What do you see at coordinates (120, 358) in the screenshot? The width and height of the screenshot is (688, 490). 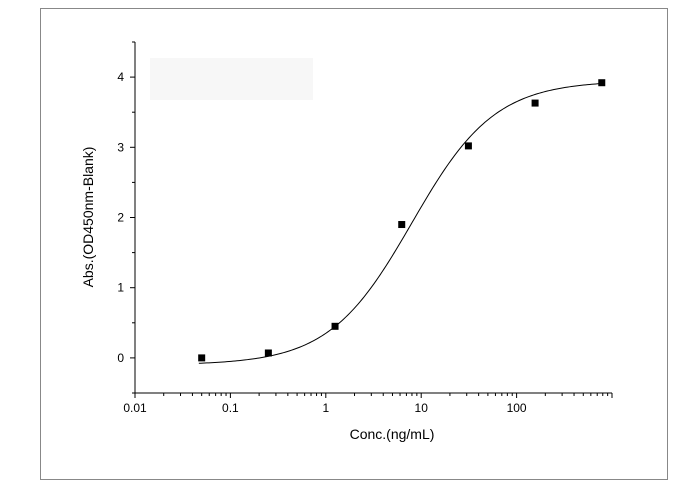 I see `y-tick-label: 0` at bounding box center [120, 358].